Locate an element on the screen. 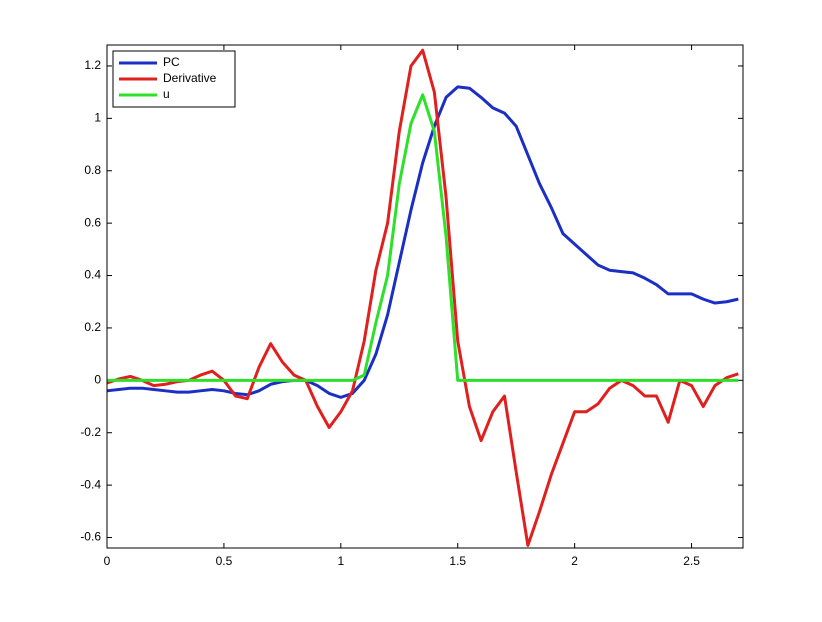 The image size is (822, 622). x-tick-label: 1.5 is located at coordinates (457, 561).